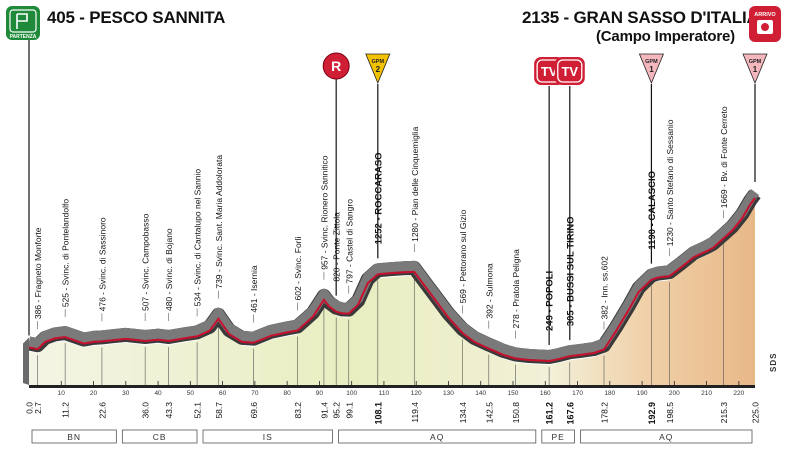  I want to click on km-label: 215.3, so click(724, 413).